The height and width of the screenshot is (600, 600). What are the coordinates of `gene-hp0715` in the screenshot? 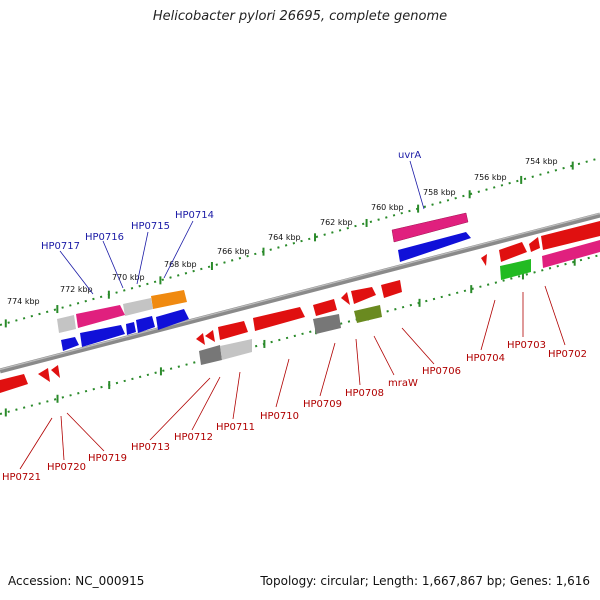 It's located at (139, 316).